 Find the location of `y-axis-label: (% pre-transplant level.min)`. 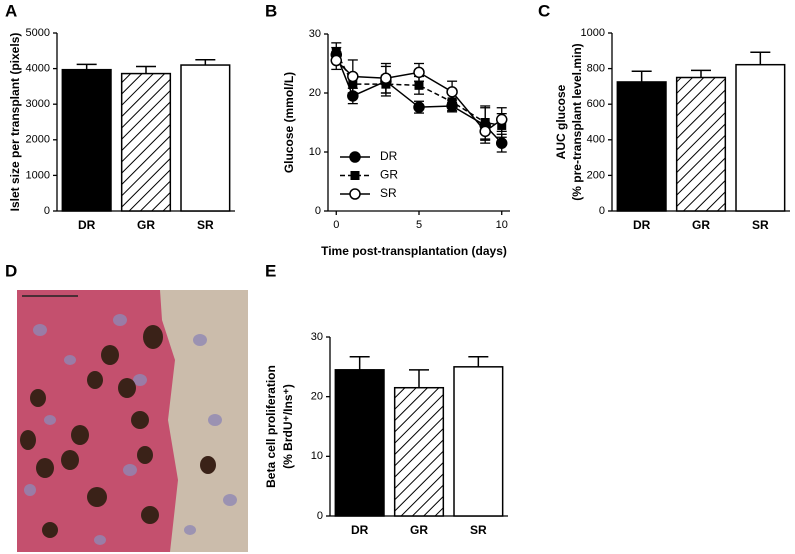

y-axis-label: (% pre-transplant level.min) is located at coordinates (577, 121).